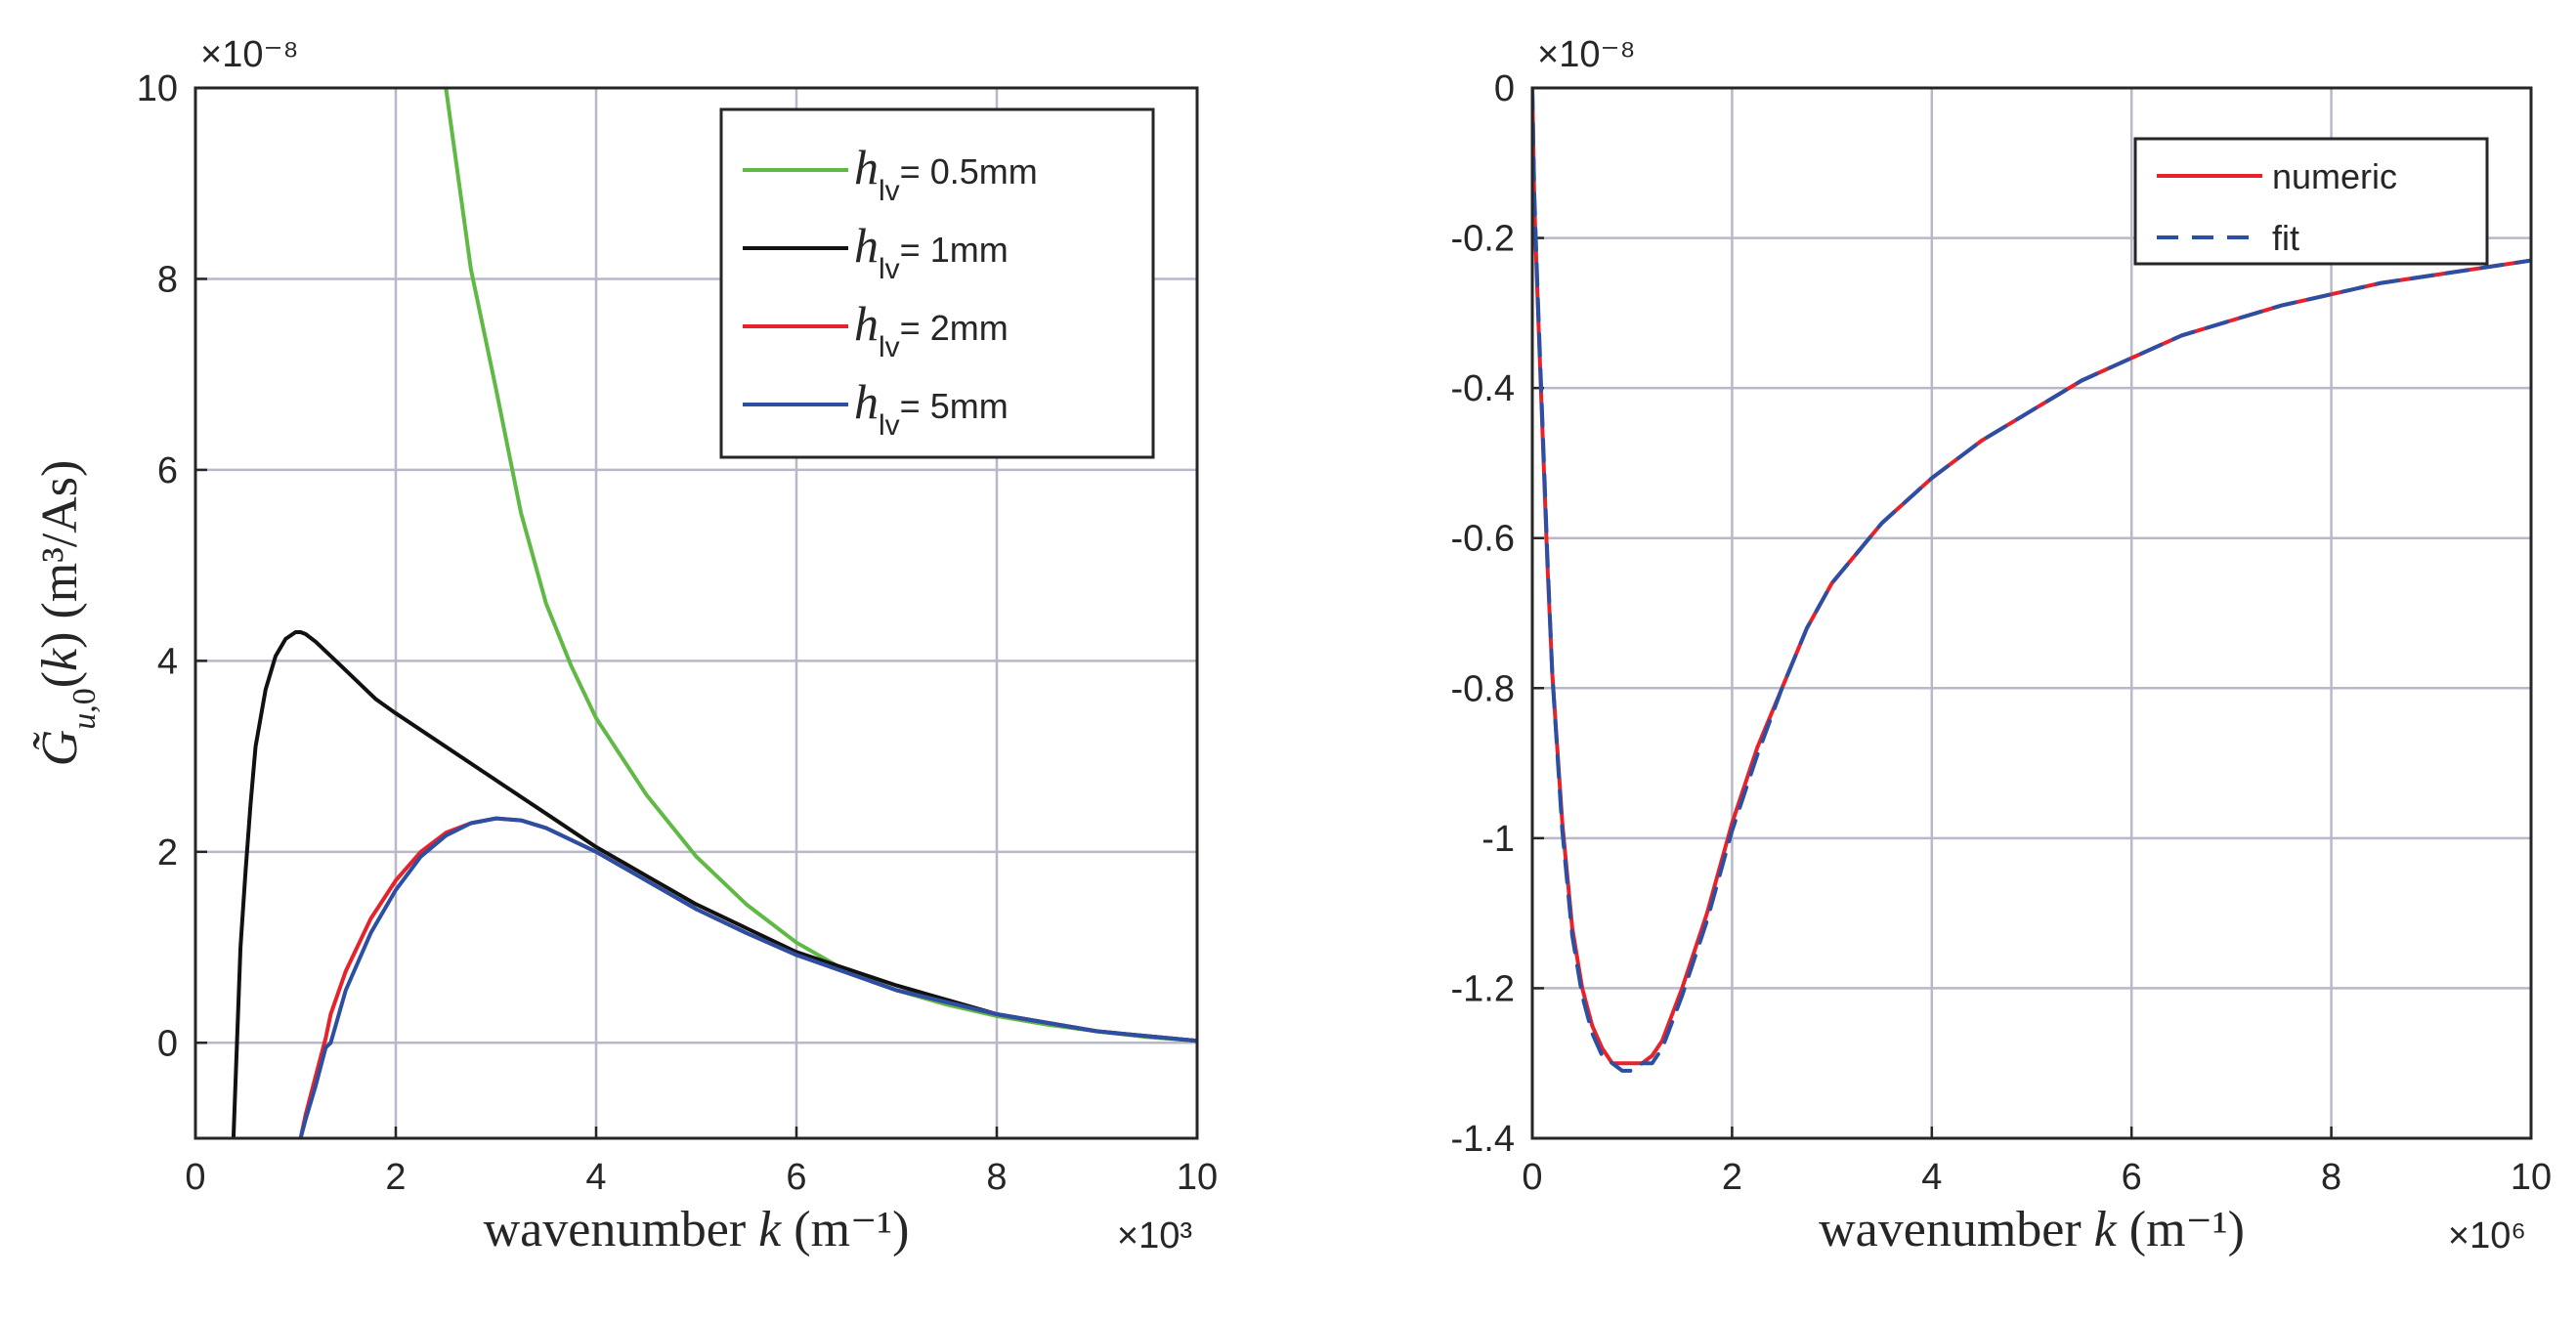  Describe the element at coordinates (168, 279) in the screenshot. I see `c0-y-tick-label: 8` at that location.